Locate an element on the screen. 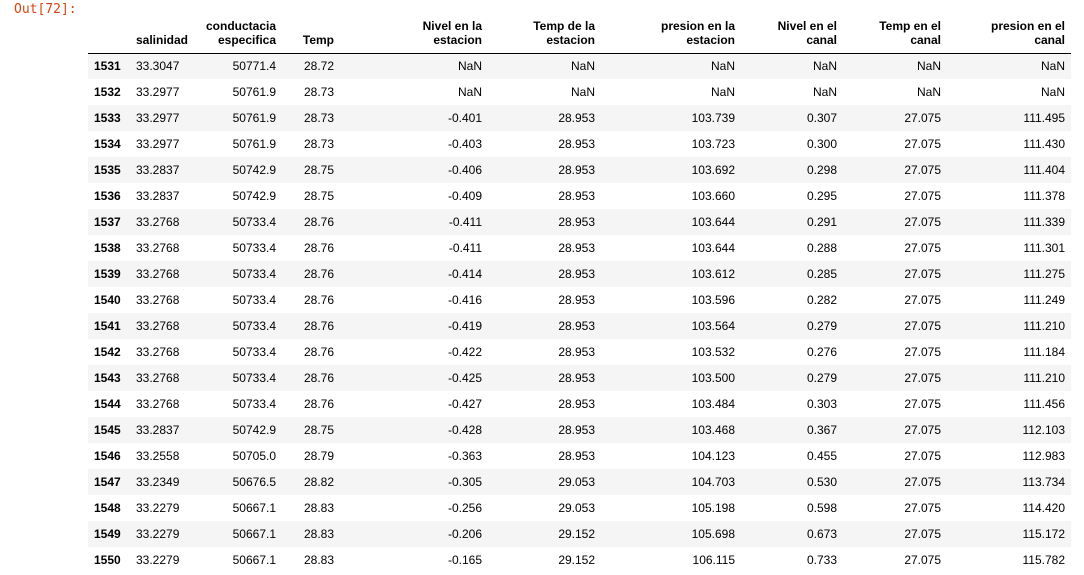 This screenshot has width=1084, height=575. table-cell: 0.295 is located at coordinates (822, 196).